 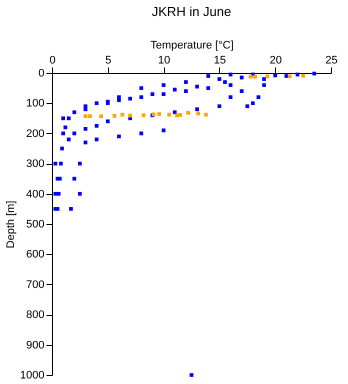 I want to click on x-tick-label: 5, so click(x=108, y=60).